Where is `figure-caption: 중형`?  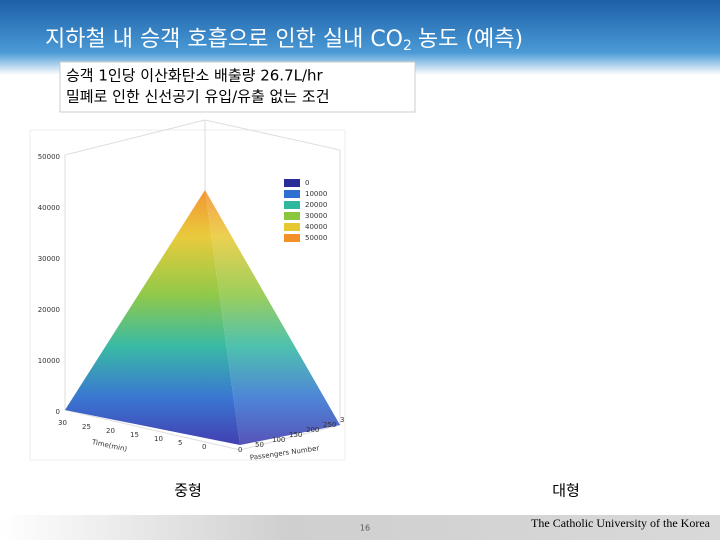
figure-caption: 중형 is located at coordinates (188, 491).